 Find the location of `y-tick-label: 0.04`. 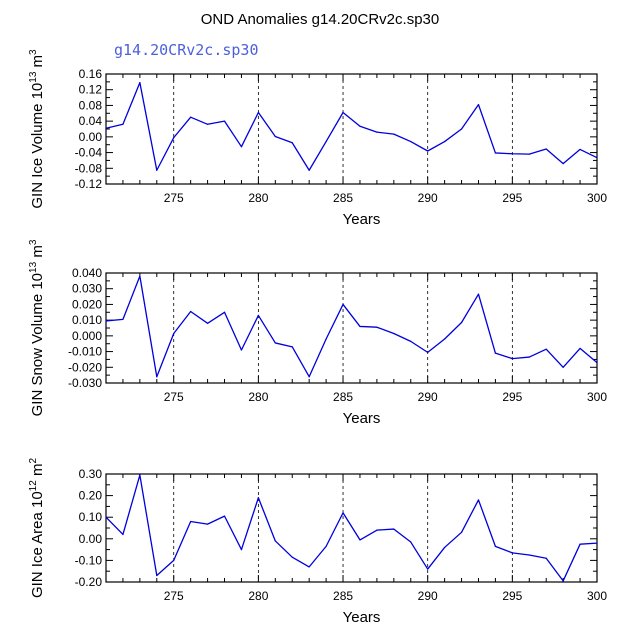

y-tick-label: 0.04 is located at coordinates (91, 121).